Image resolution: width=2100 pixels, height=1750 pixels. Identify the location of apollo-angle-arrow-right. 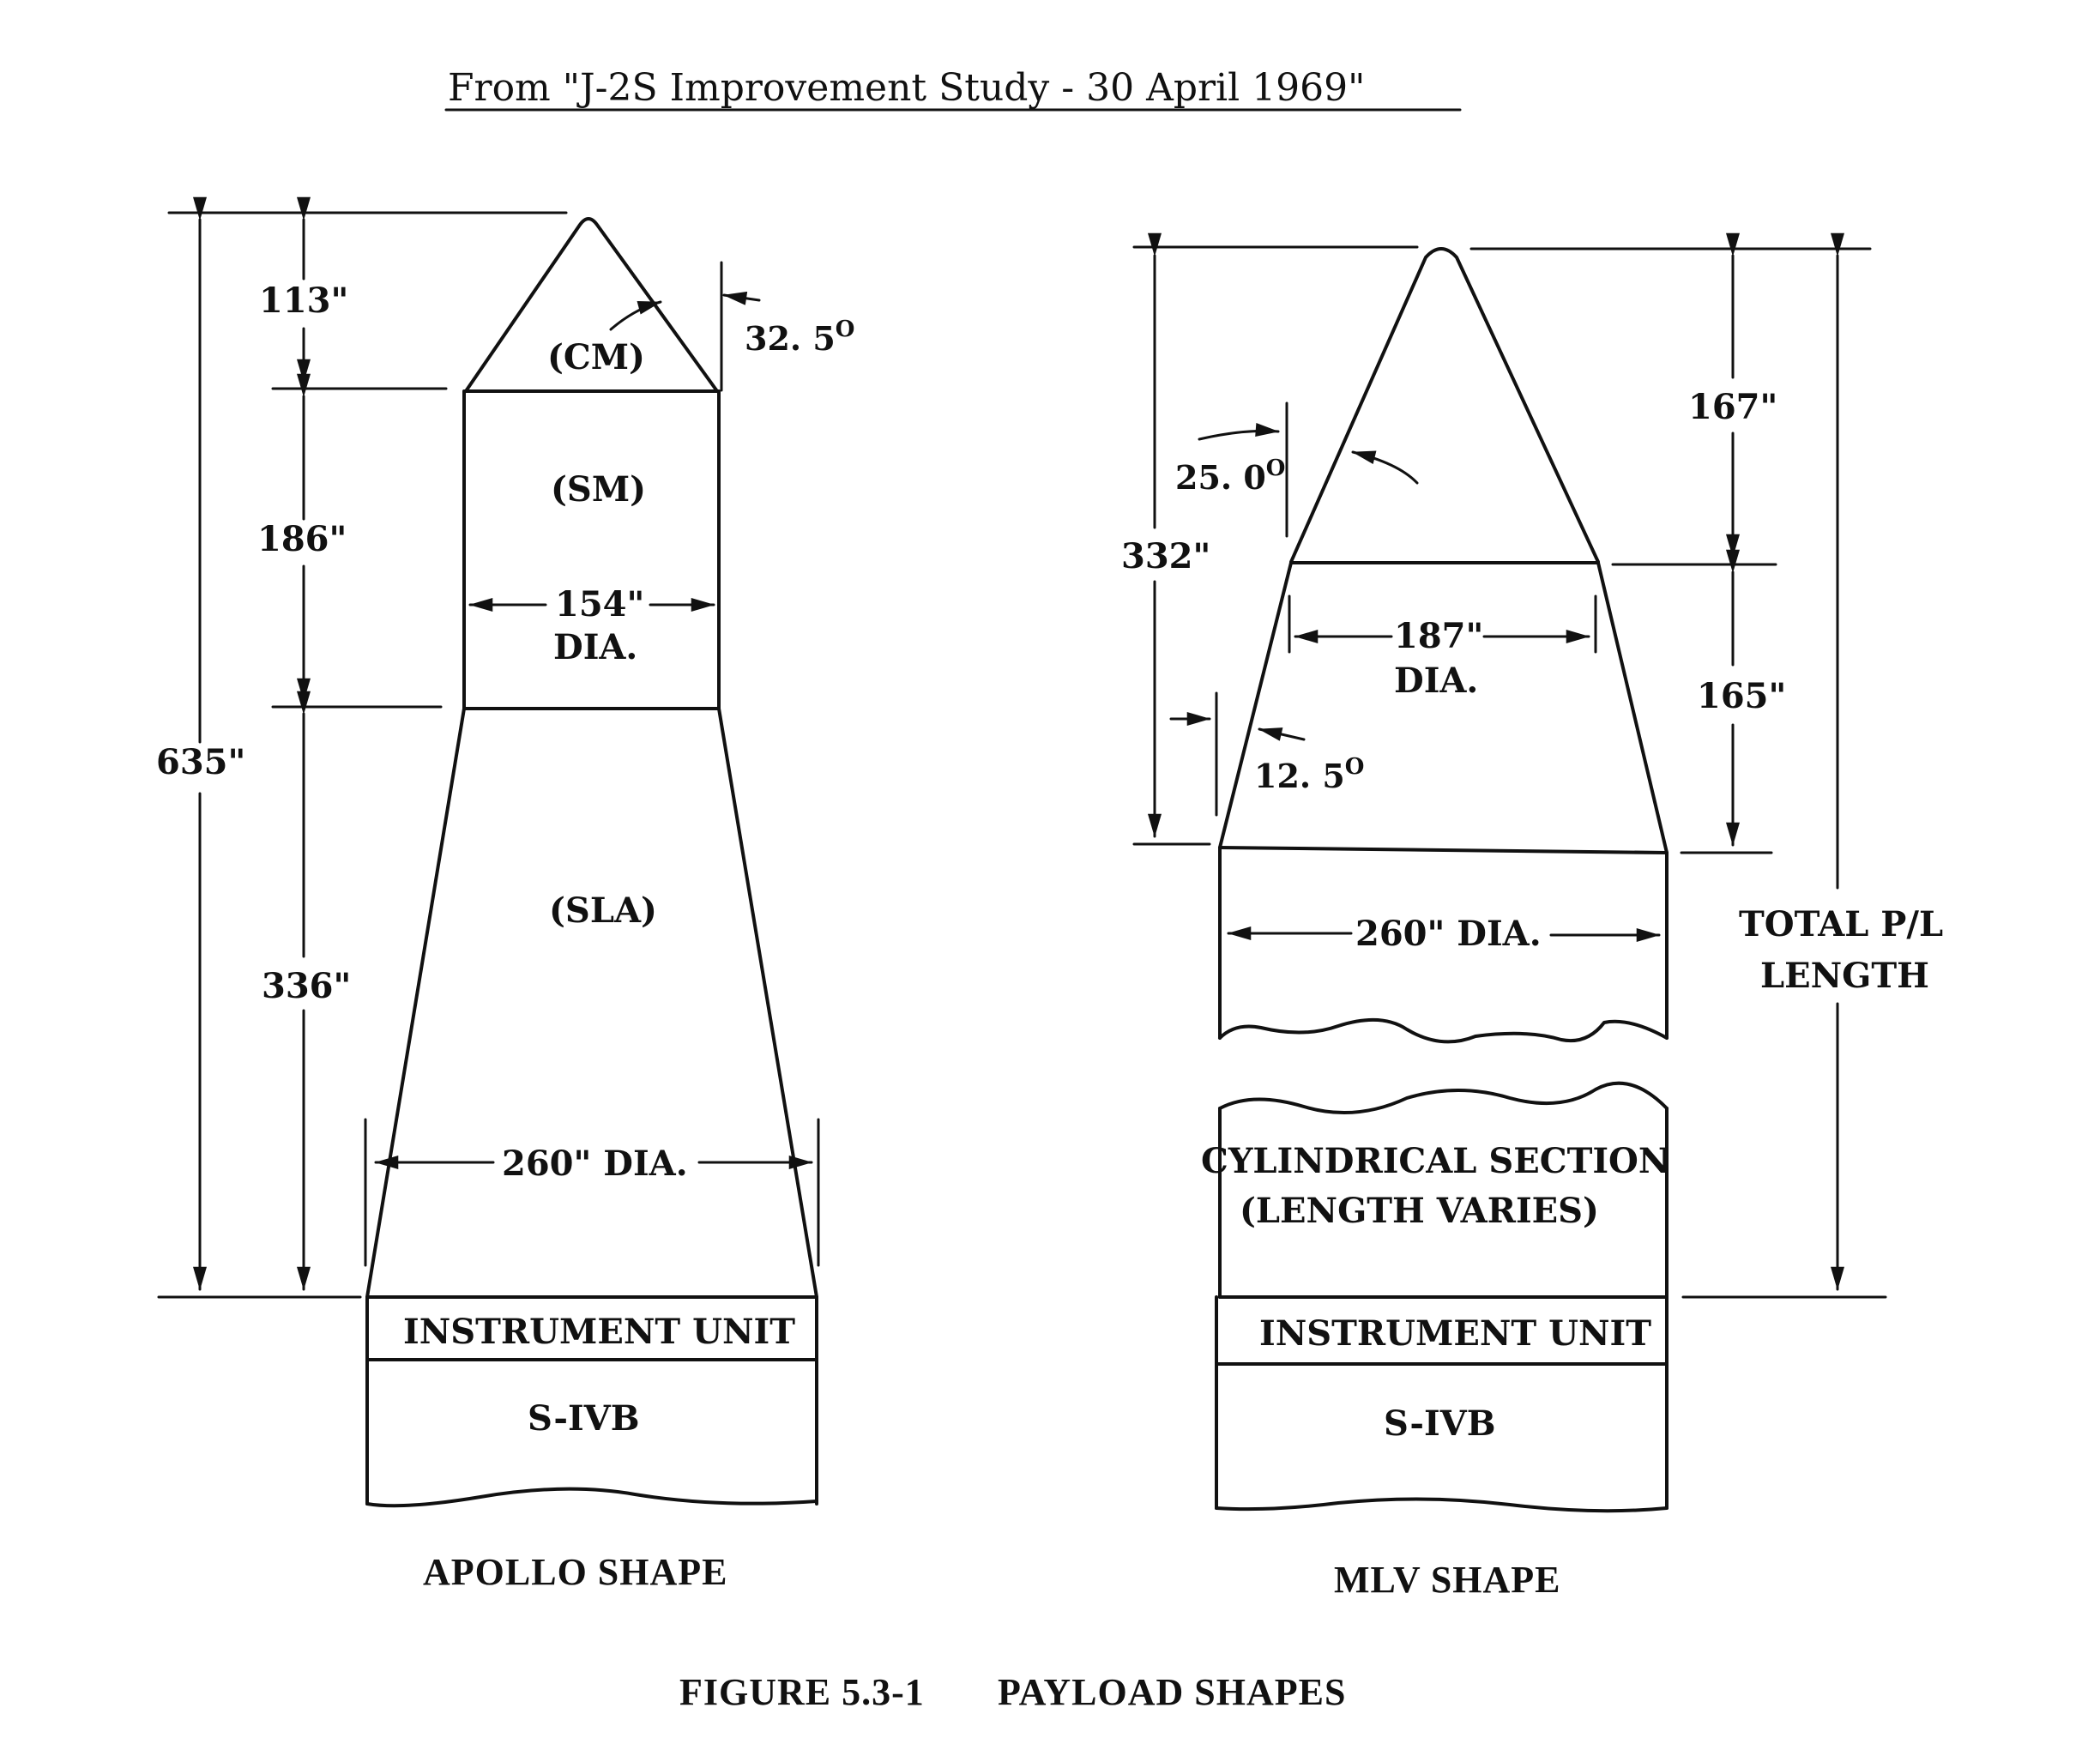
(741, 298).